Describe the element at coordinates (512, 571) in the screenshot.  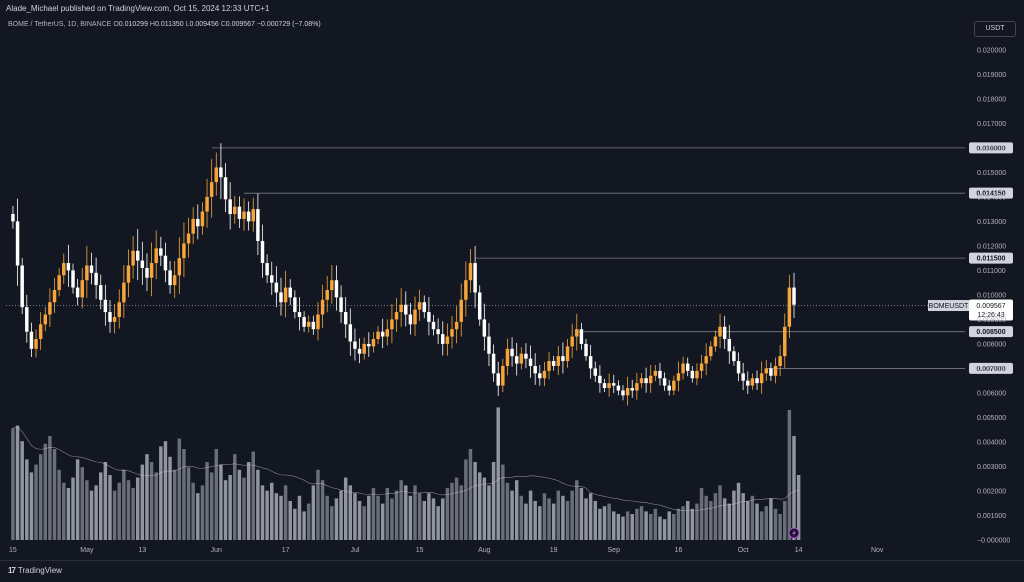
I see `footer-bar` at that location.